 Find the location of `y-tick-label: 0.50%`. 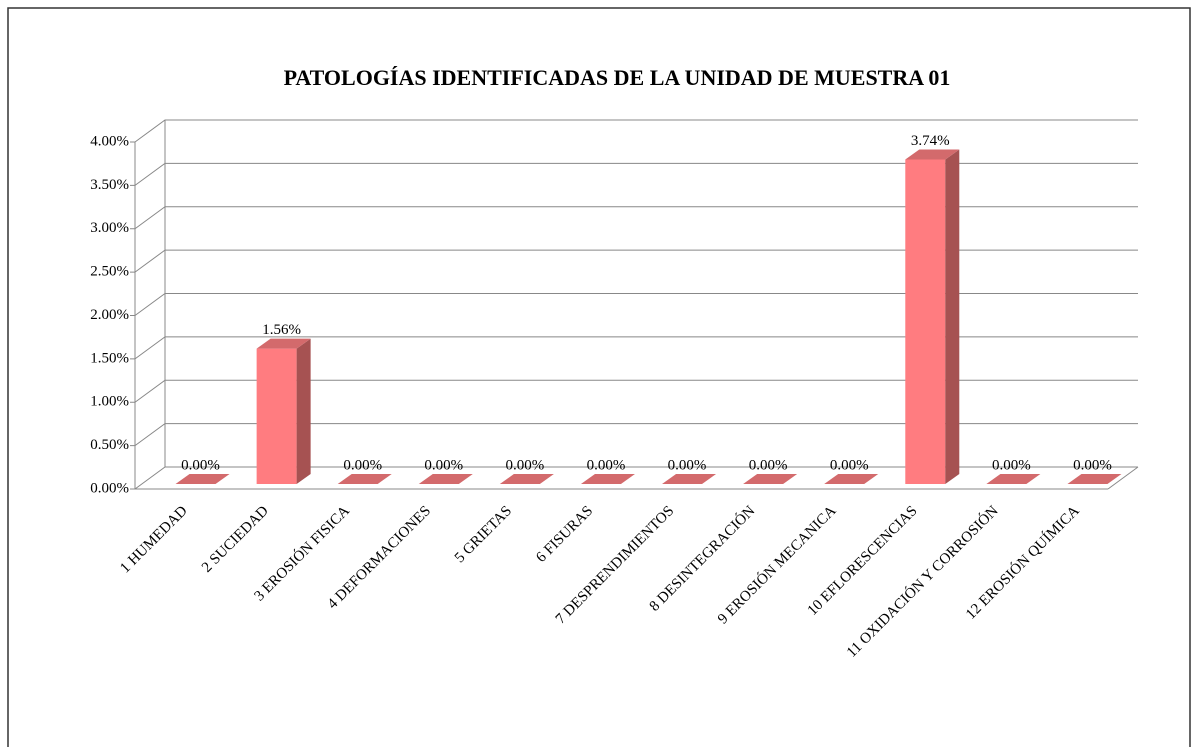

y-tick-label: 0.50% is located at coordinates (109, 445).